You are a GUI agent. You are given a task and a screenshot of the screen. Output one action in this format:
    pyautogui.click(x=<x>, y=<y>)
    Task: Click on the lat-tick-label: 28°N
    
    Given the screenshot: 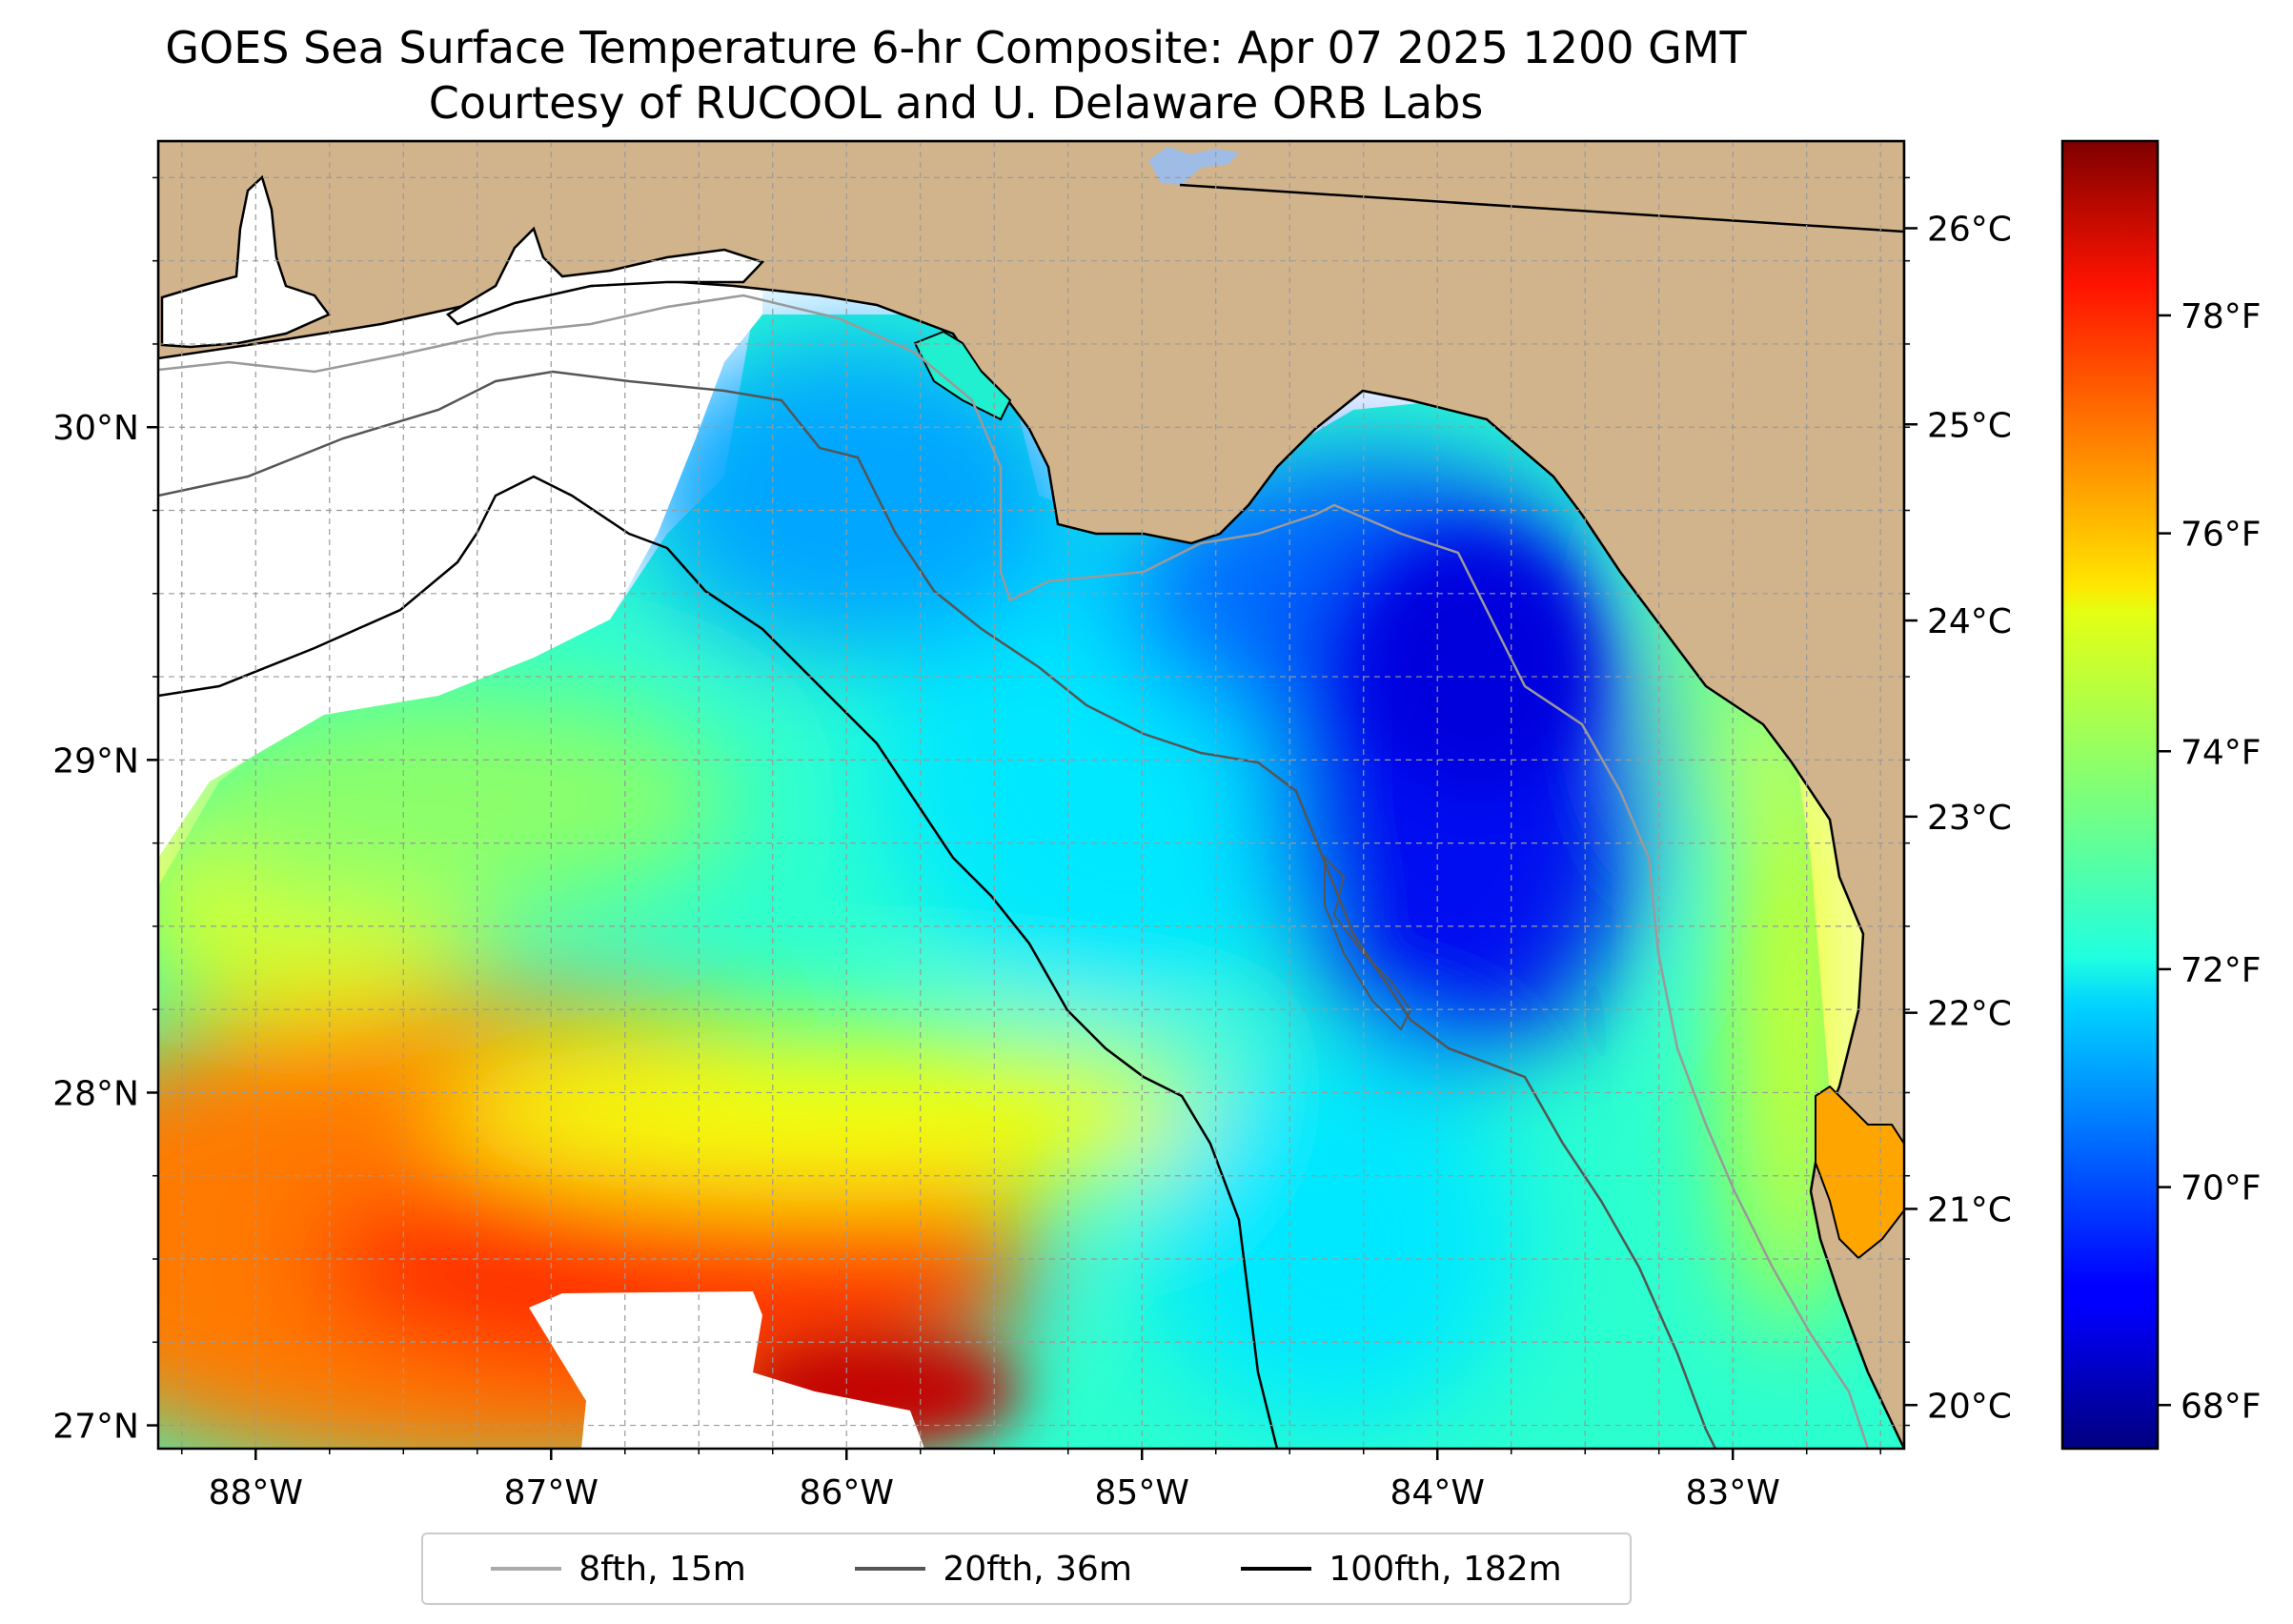 What is the action you would take?
    pyautogui.click(x=96, y=1093)
    